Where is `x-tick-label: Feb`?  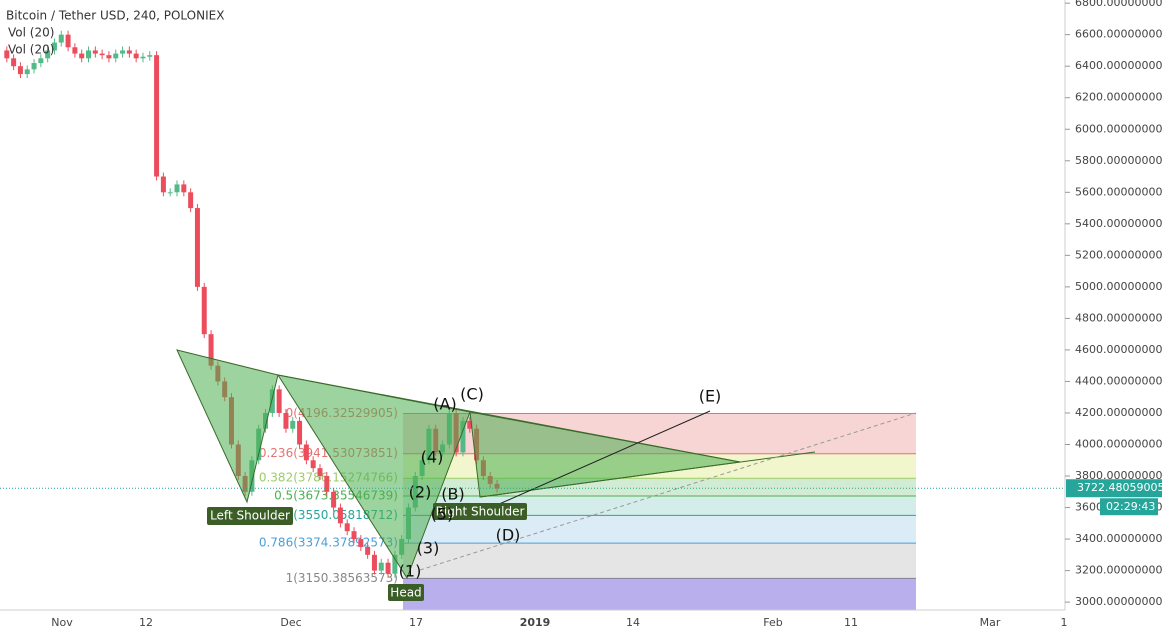 x-tick-label: Feb is located at coordinates (772, 622).